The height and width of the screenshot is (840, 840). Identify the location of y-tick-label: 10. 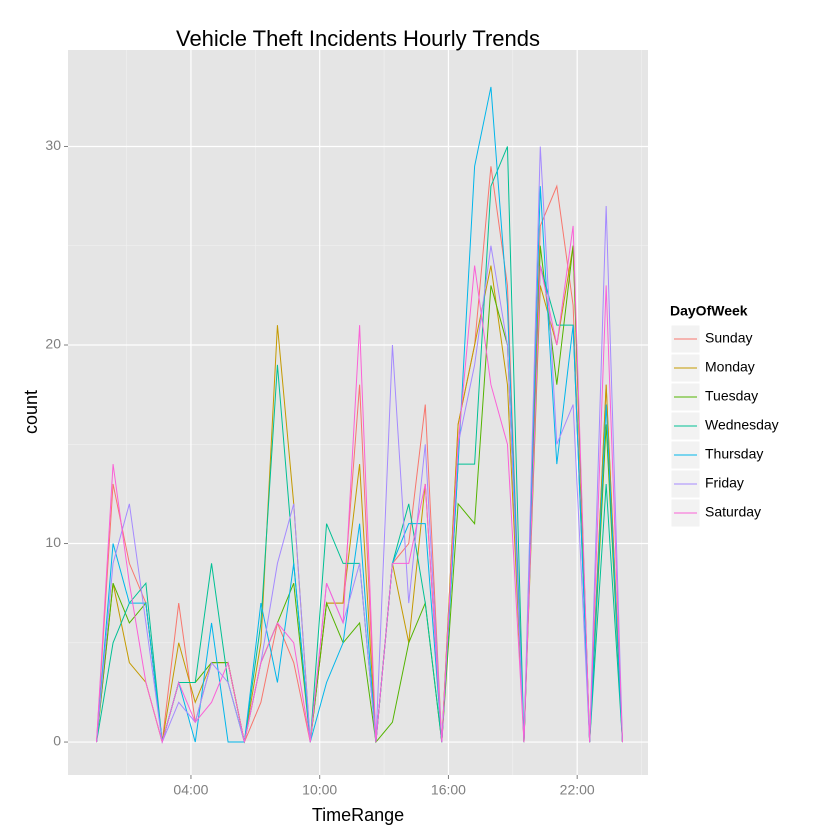
(53, 542).